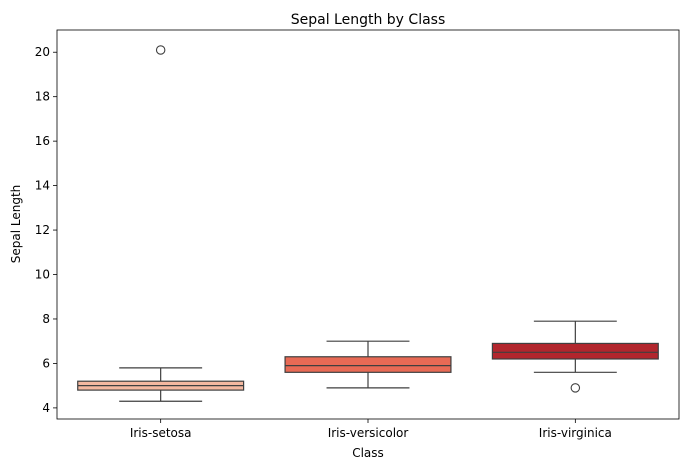 This screenshot has height=470, width=687. Describe the element at coordinates (42, 275) in the screenshot. I see `y-tick-label: 10` at that location.